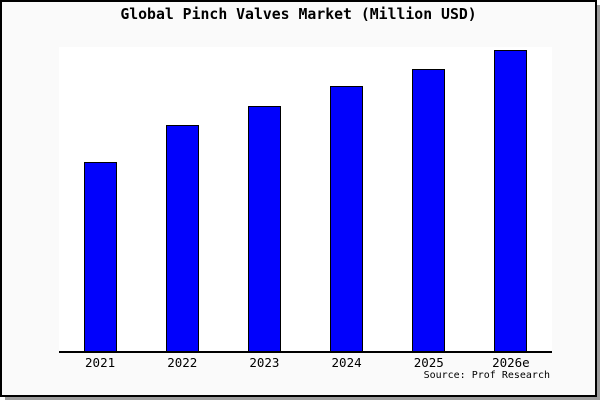  Describe the element at coordinates (346, 362) in the screenshot. I see `x-tick-label: 2024` at that location.